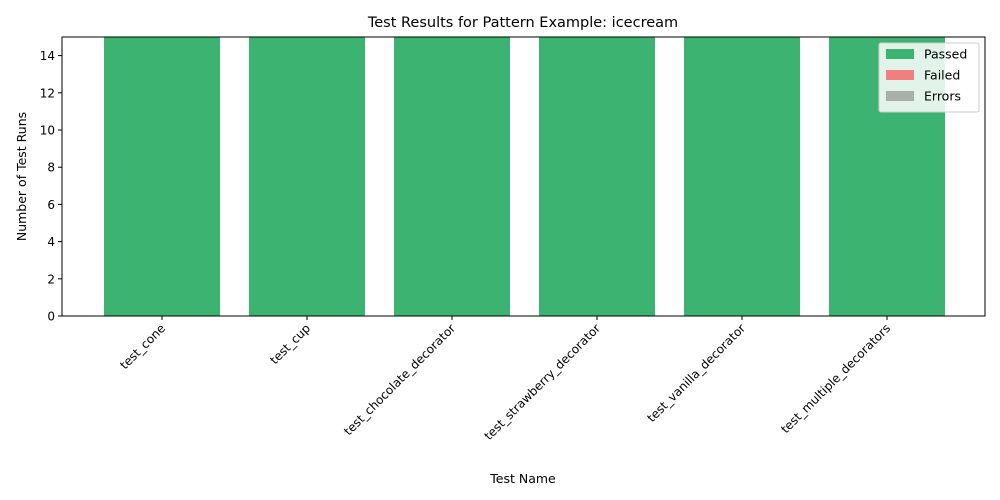  I want to click on x-tick-label: test_strawberry_decorator, so click(542, 382).